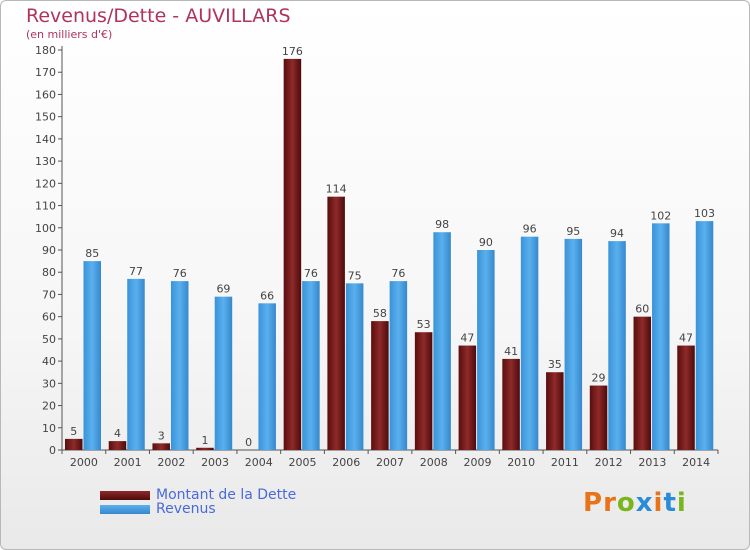 This screenshot has height=550, width=750. What do you see at coordinates (390, 462) in the screenshot?
I see `x-tick-label: 2007` at bounding box center [390, 462].